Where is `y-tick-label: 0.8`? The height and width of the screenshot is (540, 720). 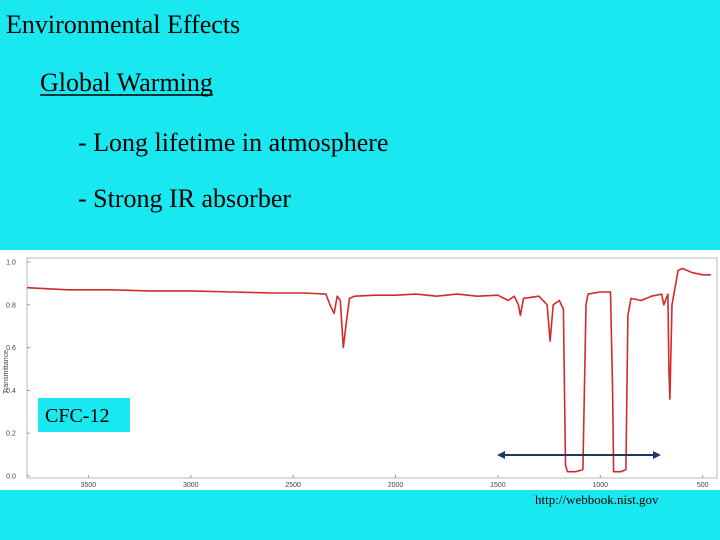
y-tick-label: 0.8 is located at coordinates (11, 305).